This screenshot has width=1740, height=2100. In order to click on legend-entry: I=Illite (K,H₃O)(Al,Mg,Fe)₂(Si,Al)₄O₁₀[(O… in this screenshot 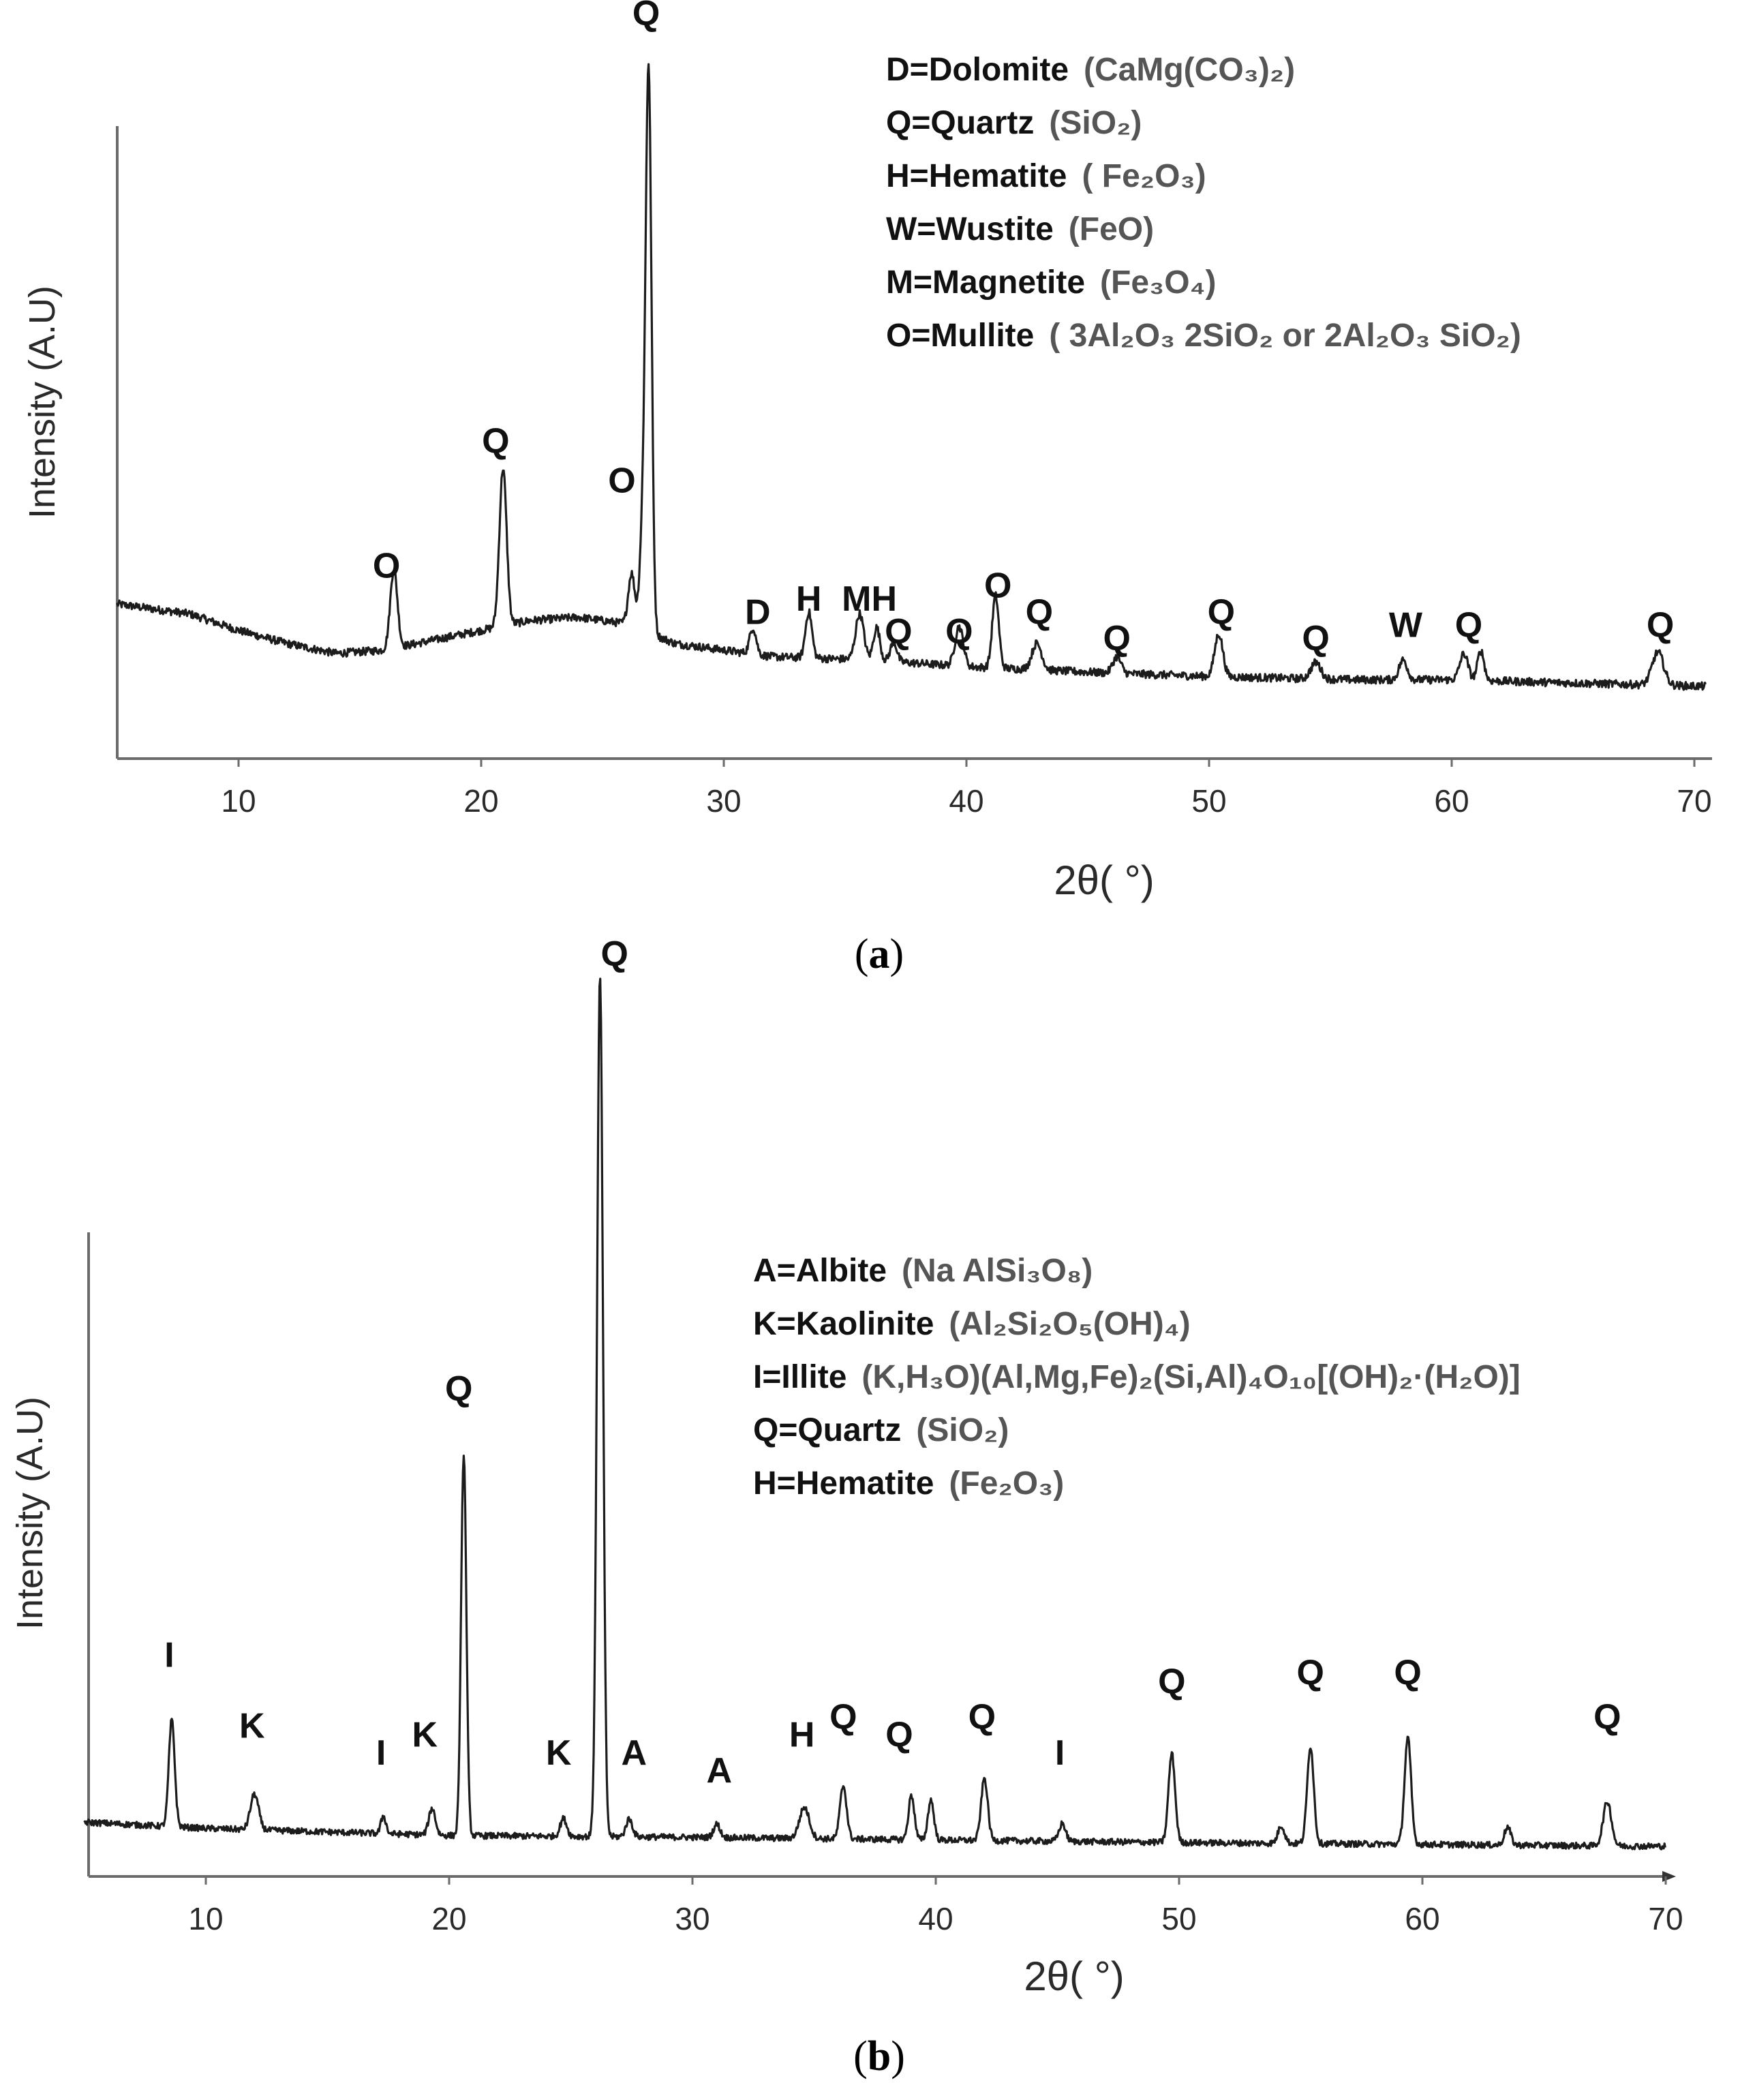, I will do `click(1137, 1377)`.